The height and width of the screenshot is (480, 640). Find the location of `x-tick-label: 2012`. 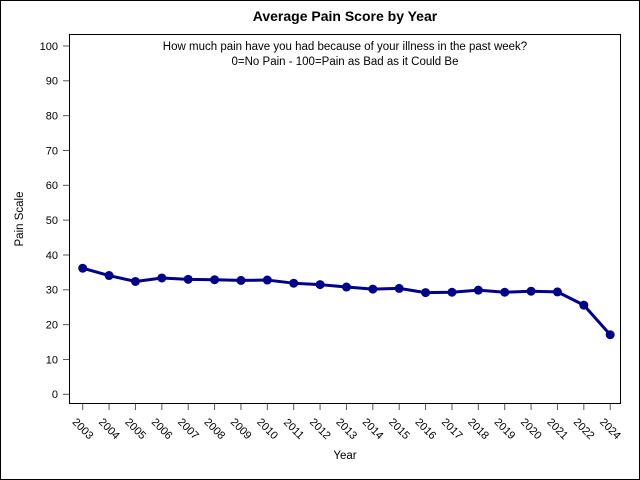

x-tick-label: 2012 is located at coordinates (320, 429).